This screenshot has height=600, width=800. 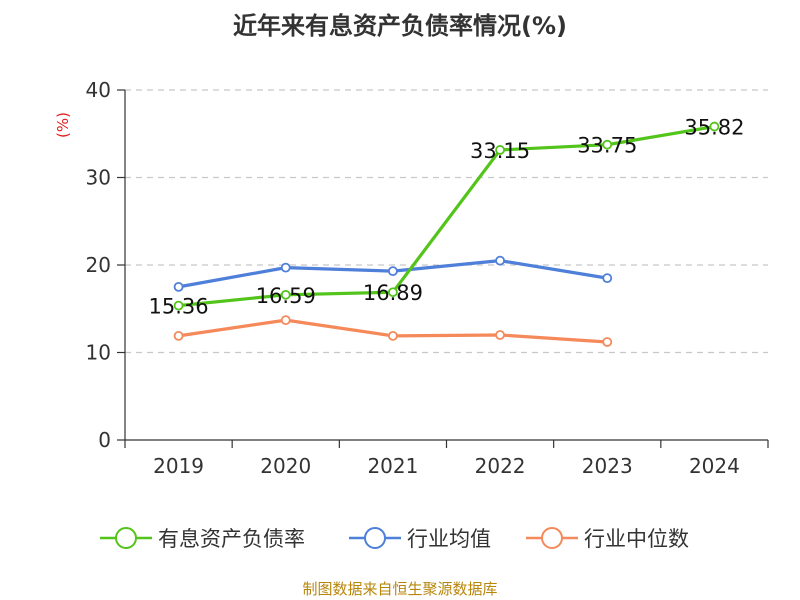 What do you see at coordinates (400, 26) in the screenshot?
I see `chart-title: 近年来有息资产负债率情况(%)` at bounding box center [400, 26].